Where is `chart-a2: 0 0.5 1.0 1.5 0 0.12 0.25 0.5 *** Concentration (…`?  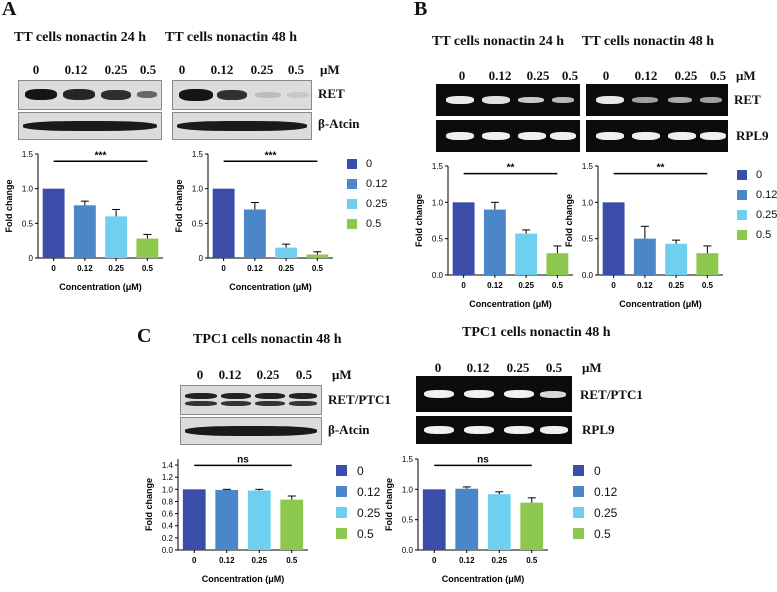
chart-a2: 0 0.5 1.0 1.5 0 0.12 0.25 0.5 *** Concentration (… is located at coordinates (253, 221).